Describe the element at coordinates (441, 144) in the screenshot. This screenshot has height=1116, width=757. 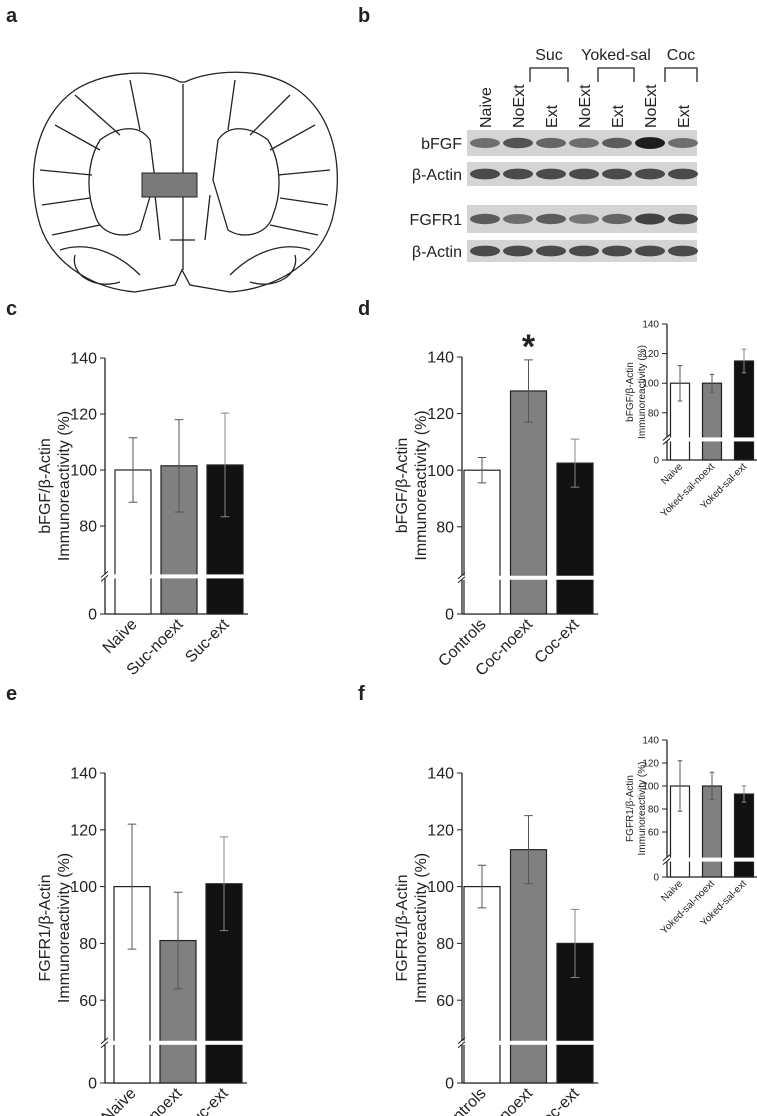
I see `blot-row-label: bFGF` at that location.